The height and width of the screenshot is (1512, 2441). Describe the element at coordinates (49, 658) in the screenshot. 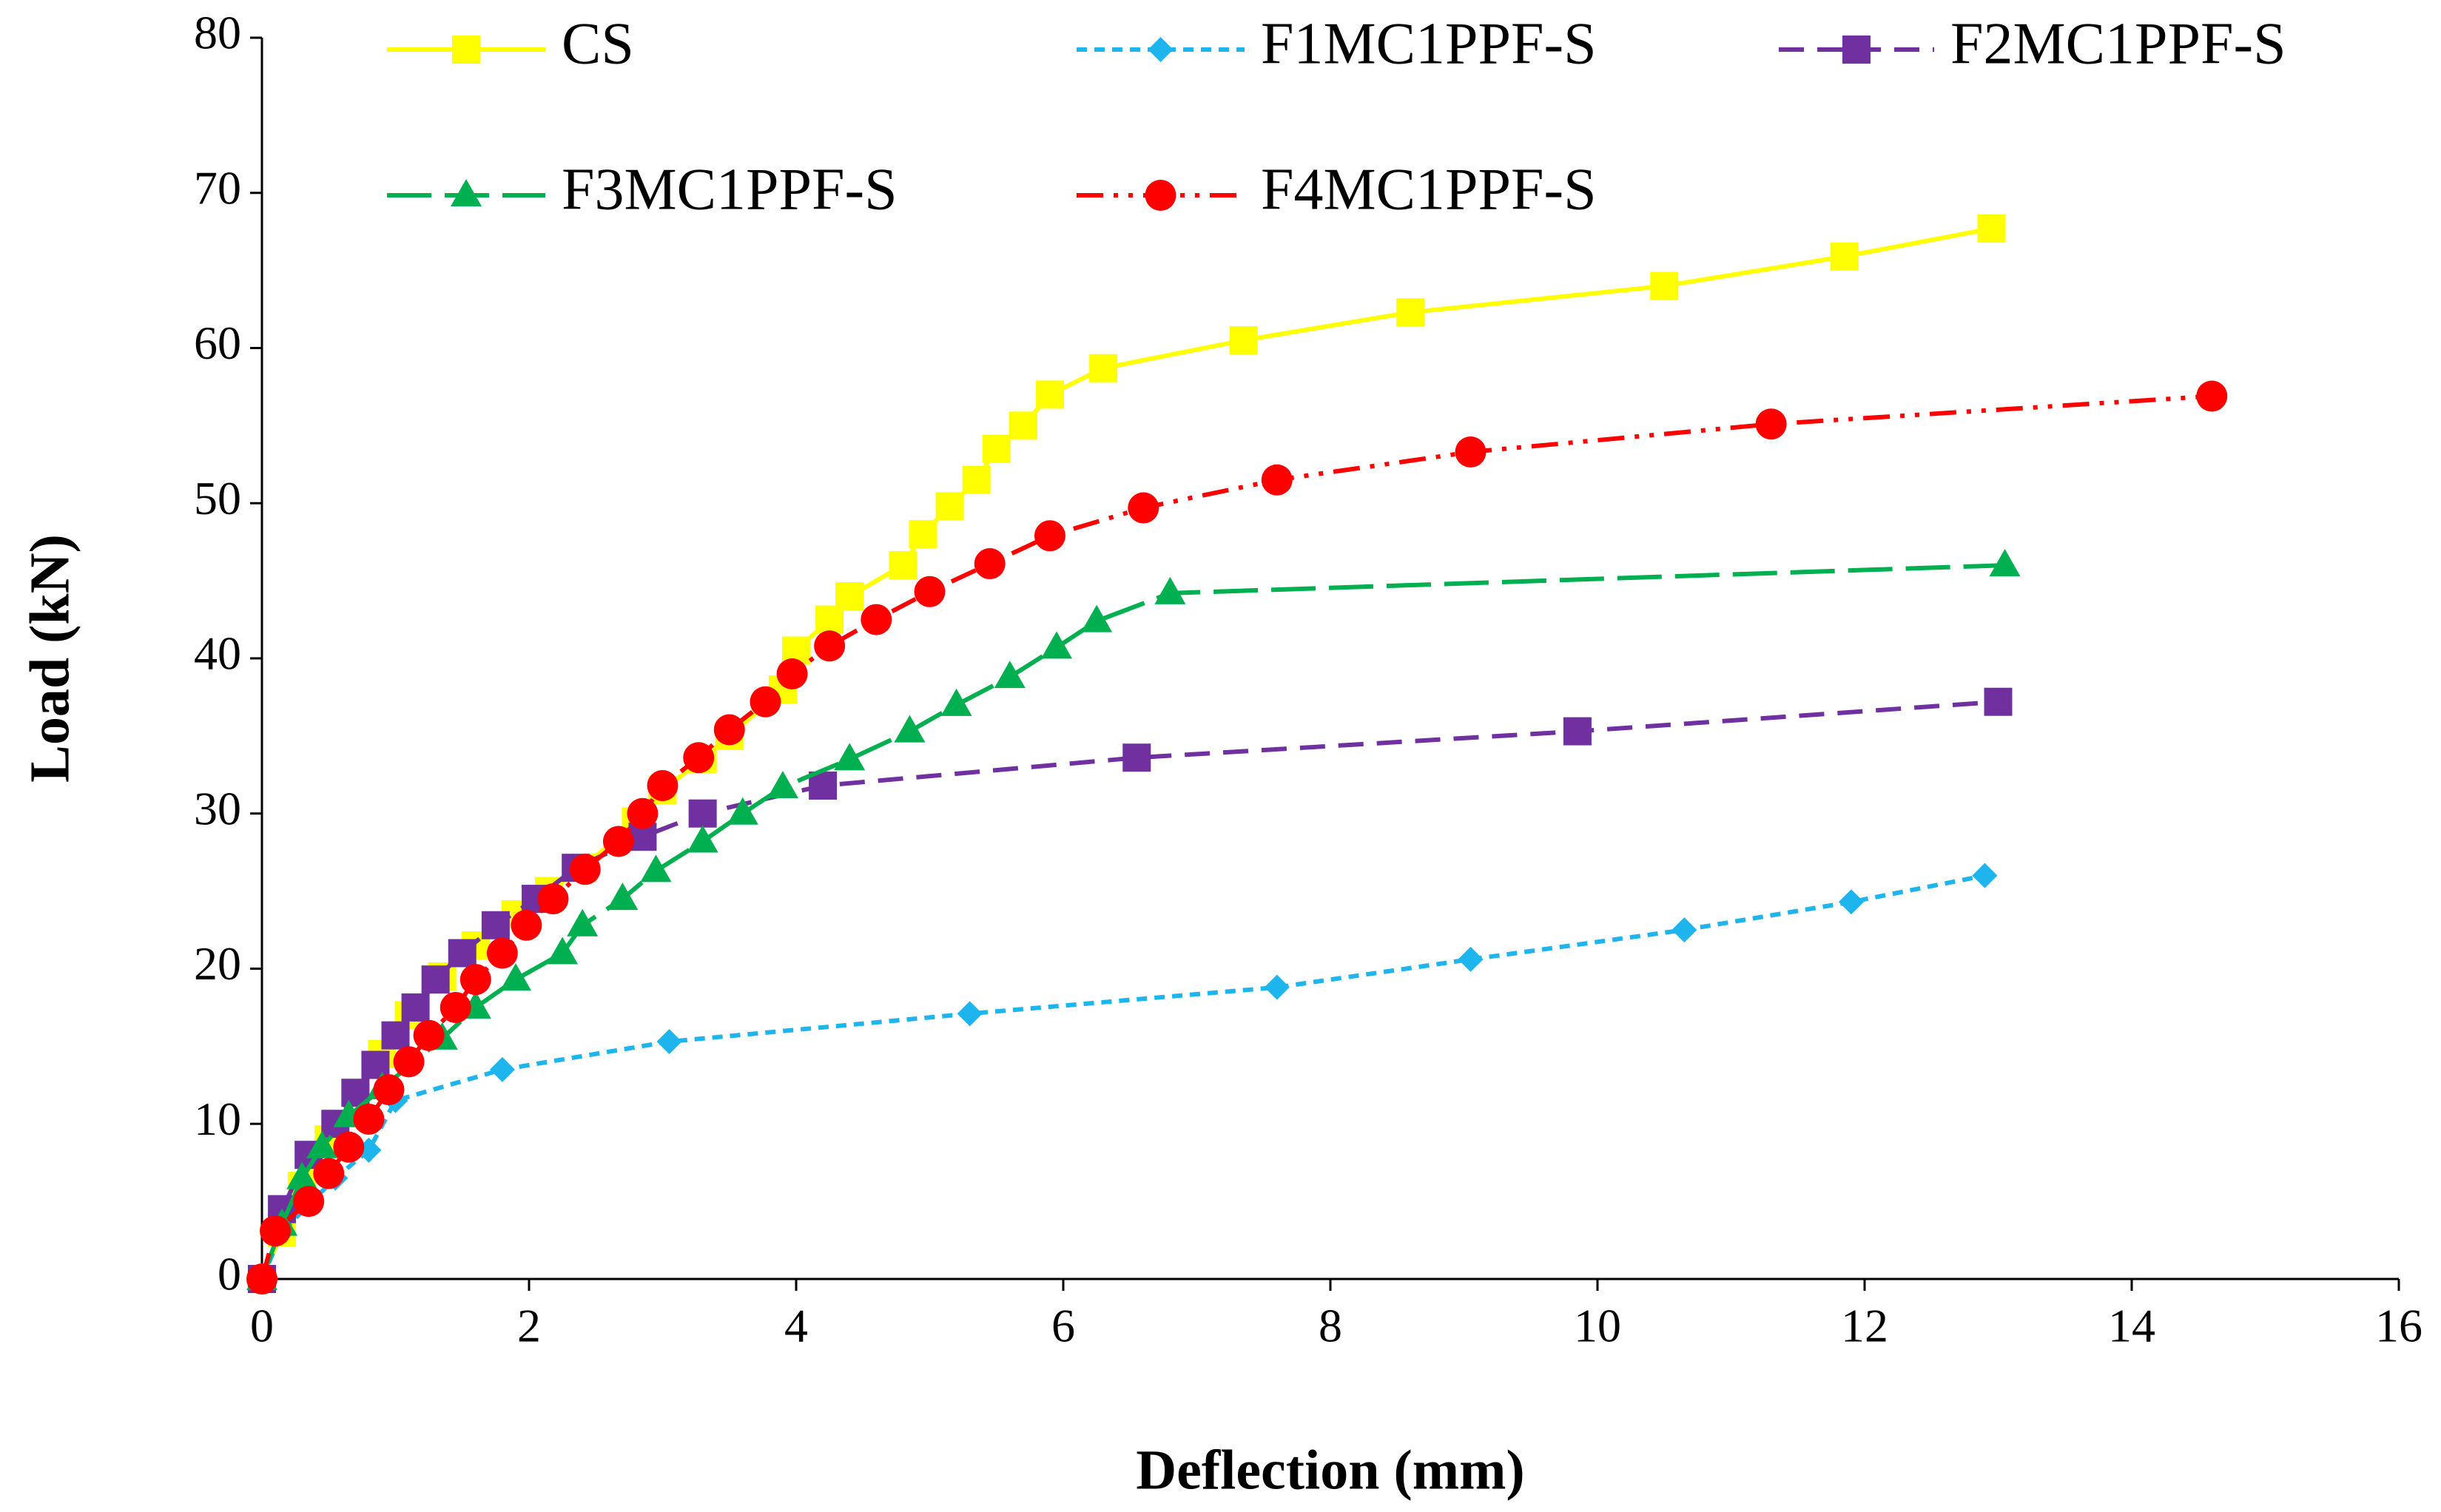

I see `y-axis-title: Load (kN)` at that location.